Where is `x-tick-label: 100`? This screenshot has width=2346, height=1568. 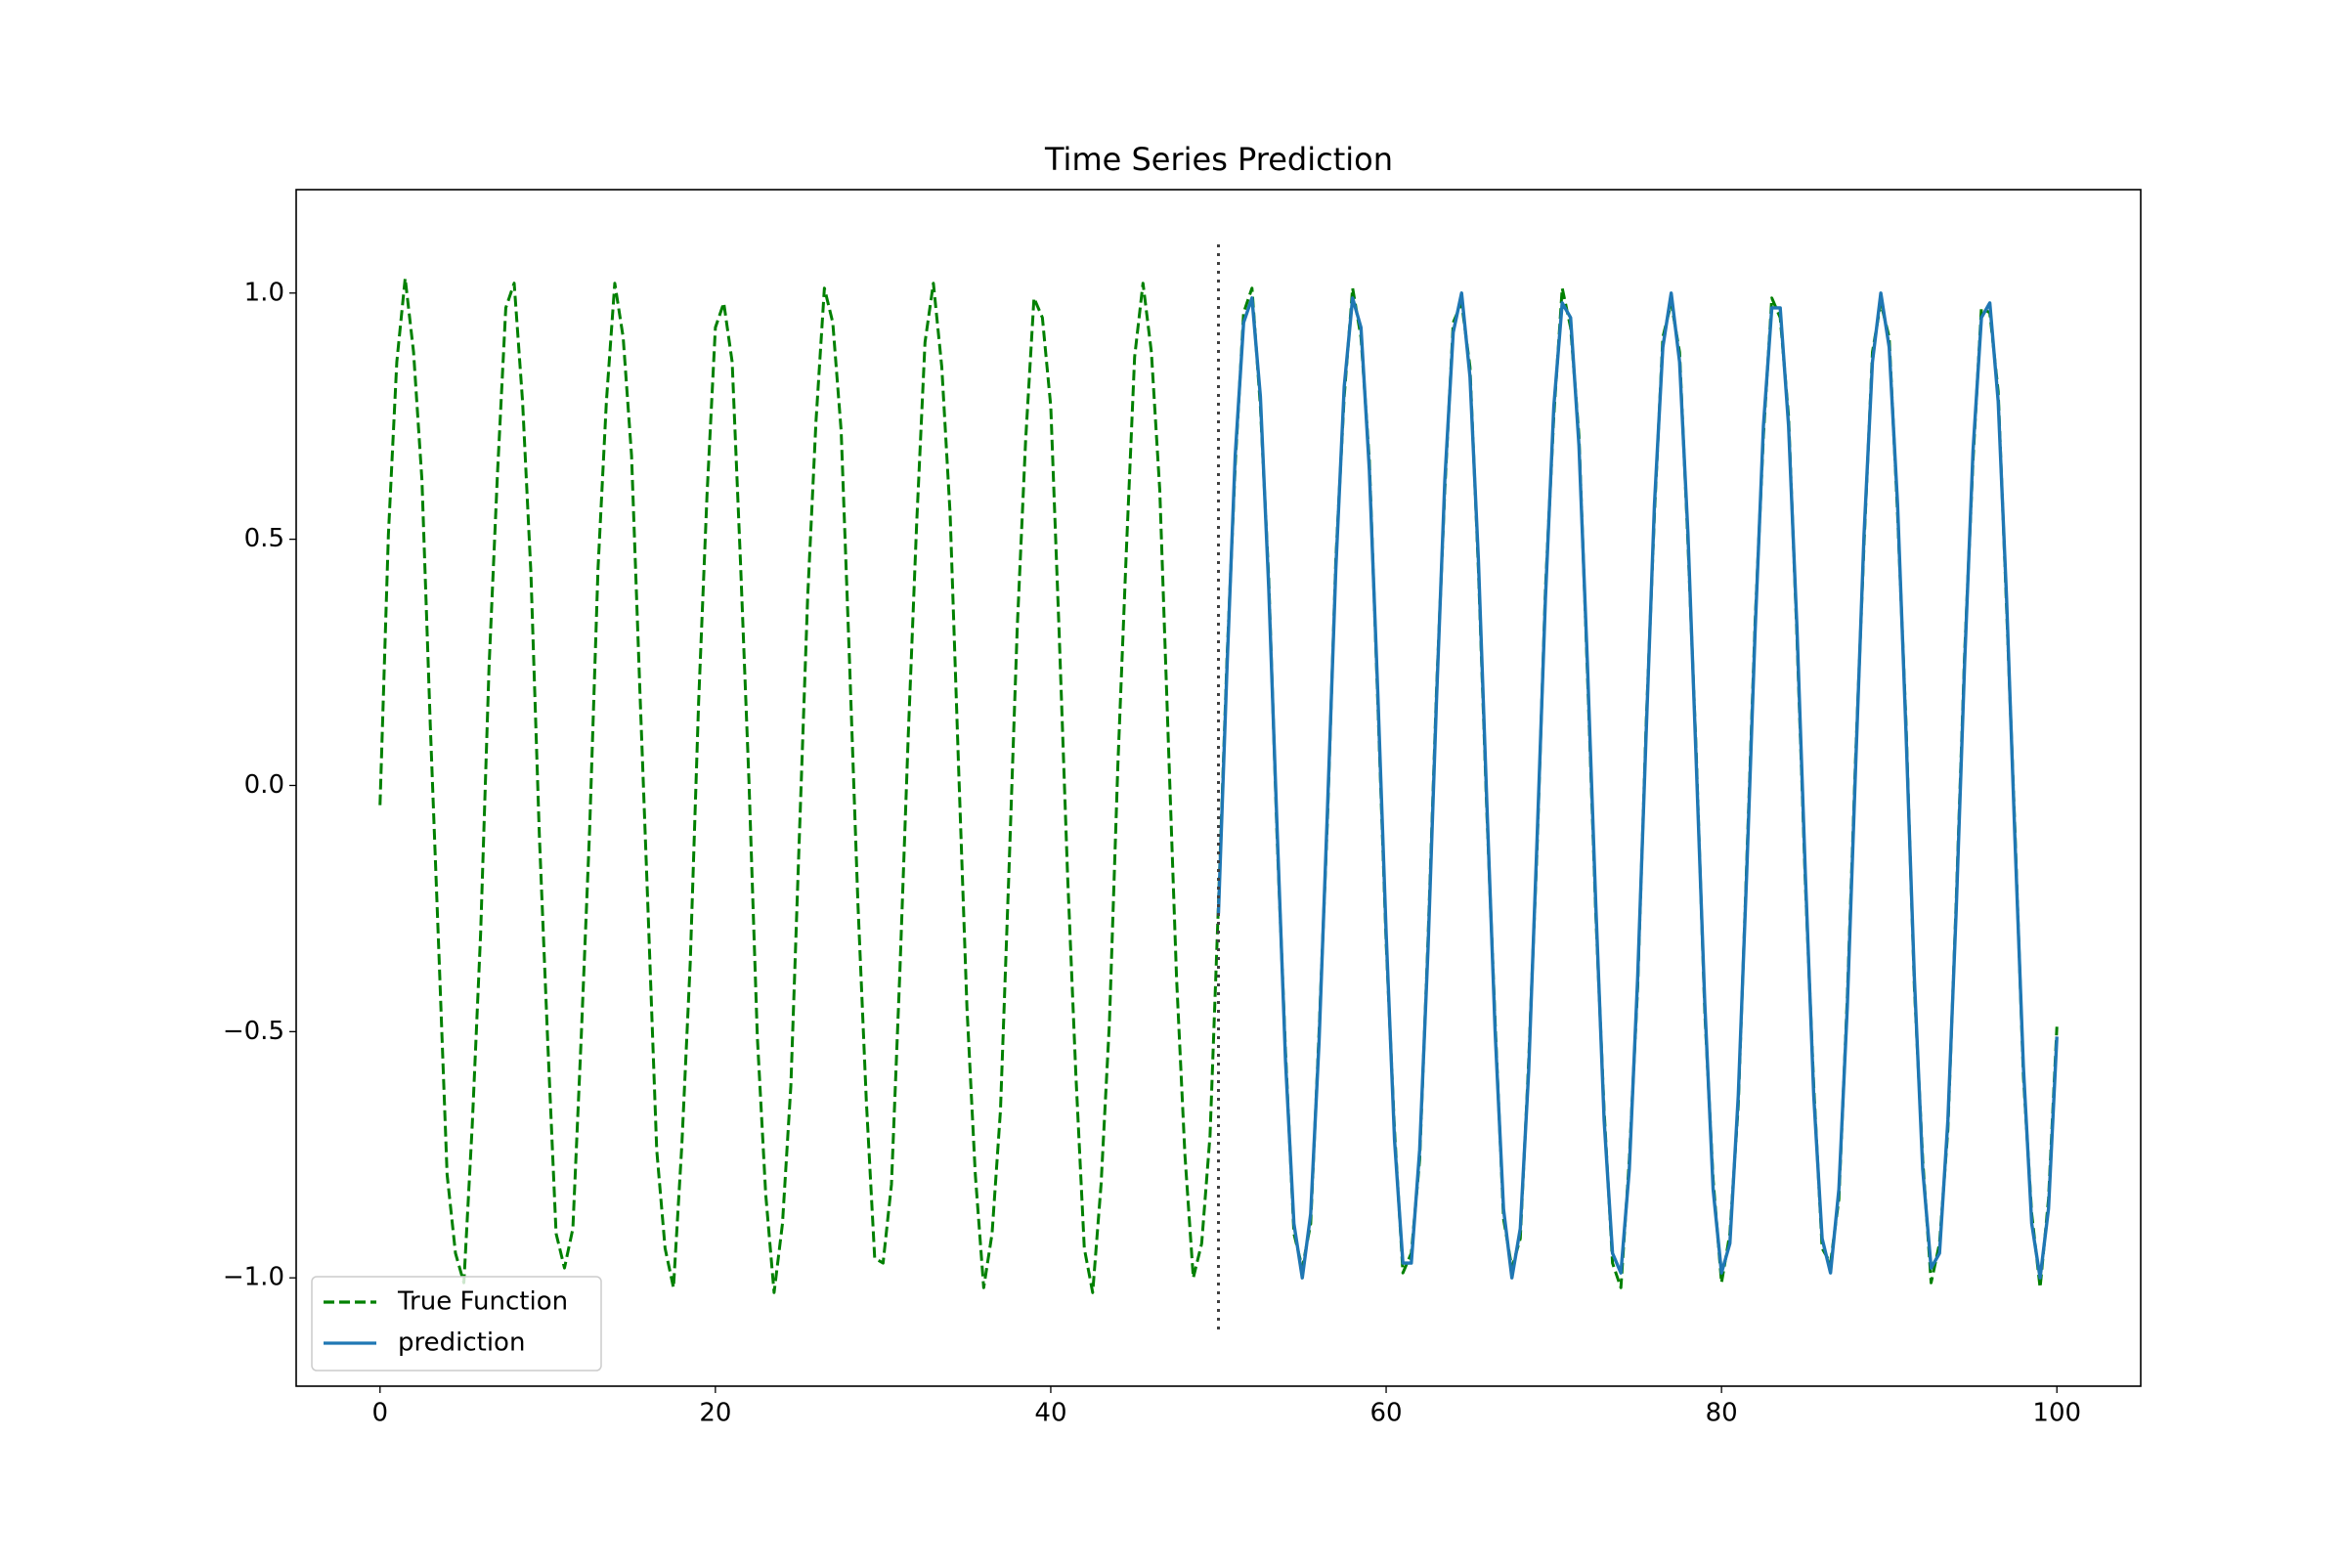
x-tick-label: 100 is located at coordinates (2056, 1413).